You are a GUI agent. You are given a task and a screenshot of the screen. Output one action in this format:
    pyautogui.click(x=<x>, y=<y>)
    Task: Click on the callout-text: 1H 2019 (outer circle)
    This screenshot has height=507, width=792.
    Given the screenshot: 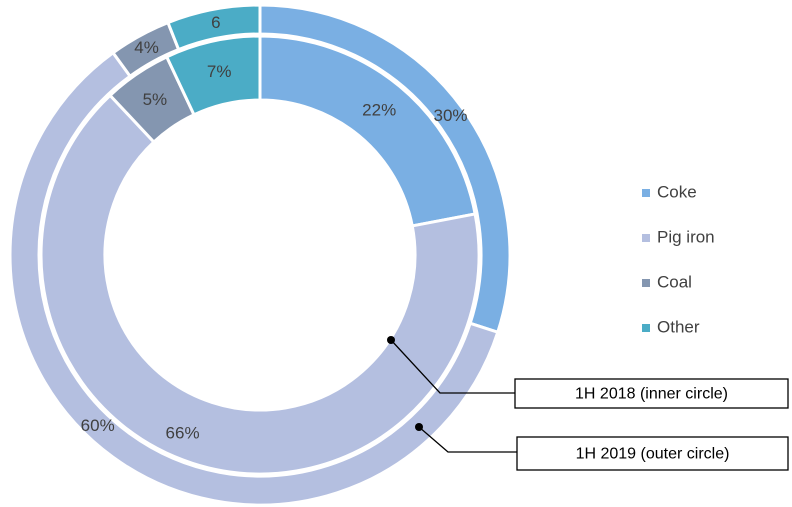 What is the action you would take?
    pyautogui.click(x=653, y=454)
    